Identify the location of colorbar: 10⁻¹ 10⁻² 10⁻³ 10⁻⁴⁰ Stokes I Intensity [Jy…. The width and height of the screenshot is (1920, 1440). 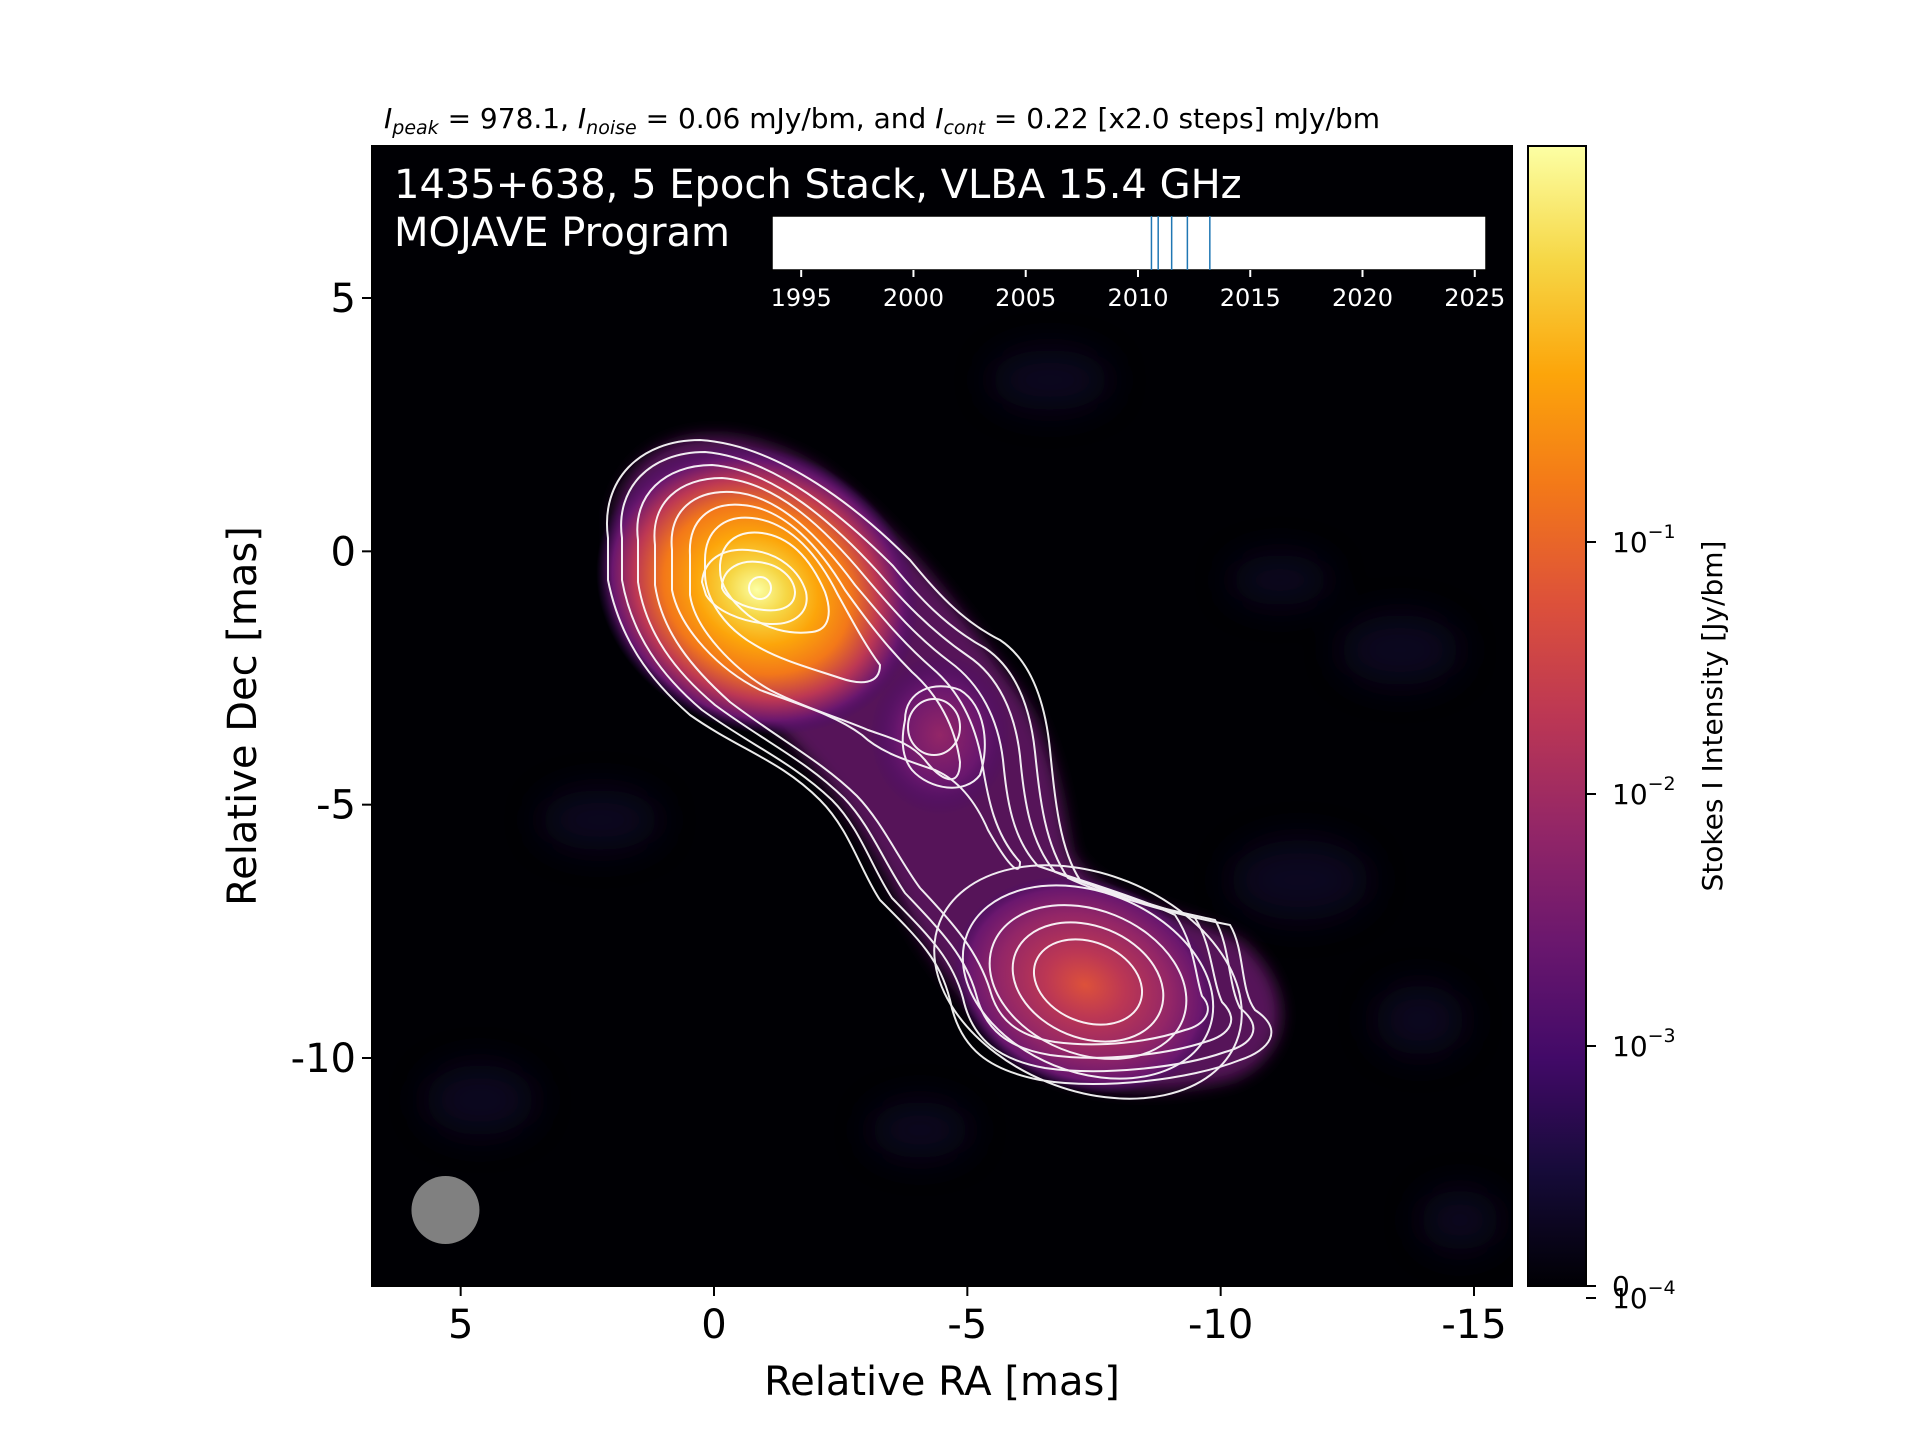
(1628, 730).